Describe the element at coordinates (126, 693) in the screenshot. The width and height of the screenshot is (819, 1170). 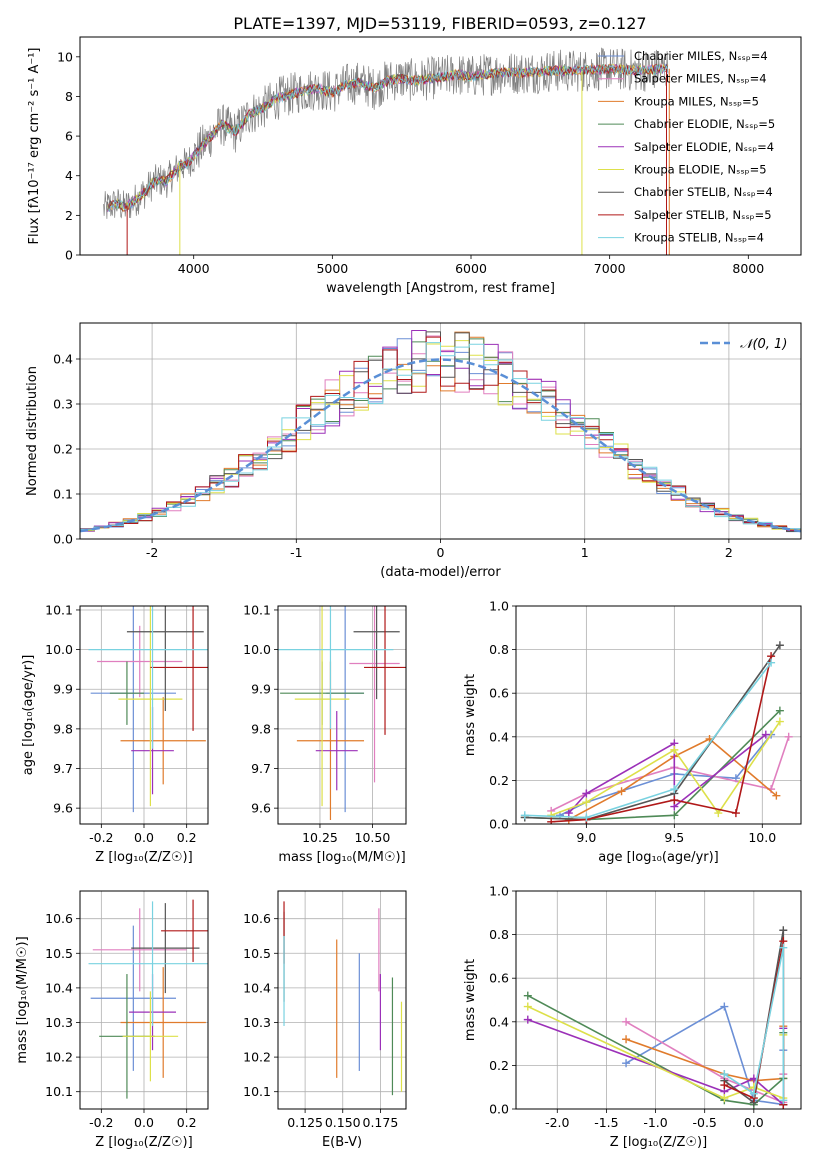
I see `errorbar-chabrier-elodie` at that location.